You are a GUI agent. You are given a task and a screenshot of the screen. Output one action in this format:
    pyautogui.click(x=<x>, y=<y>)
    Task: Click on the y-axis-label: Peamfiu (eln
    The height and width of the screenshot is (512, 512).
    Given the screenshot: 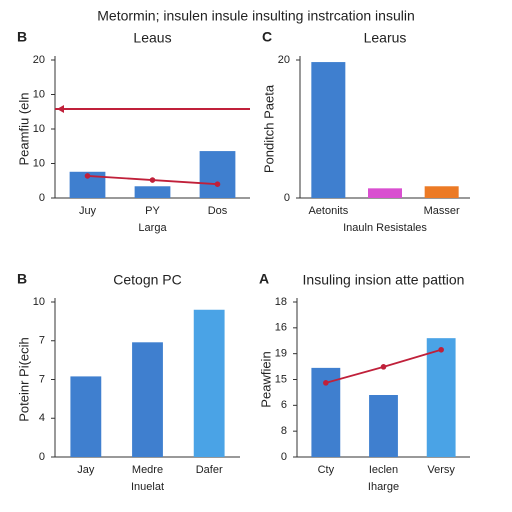 What is the action you would take?
    pyautogui.click(x=23, y=129)
    